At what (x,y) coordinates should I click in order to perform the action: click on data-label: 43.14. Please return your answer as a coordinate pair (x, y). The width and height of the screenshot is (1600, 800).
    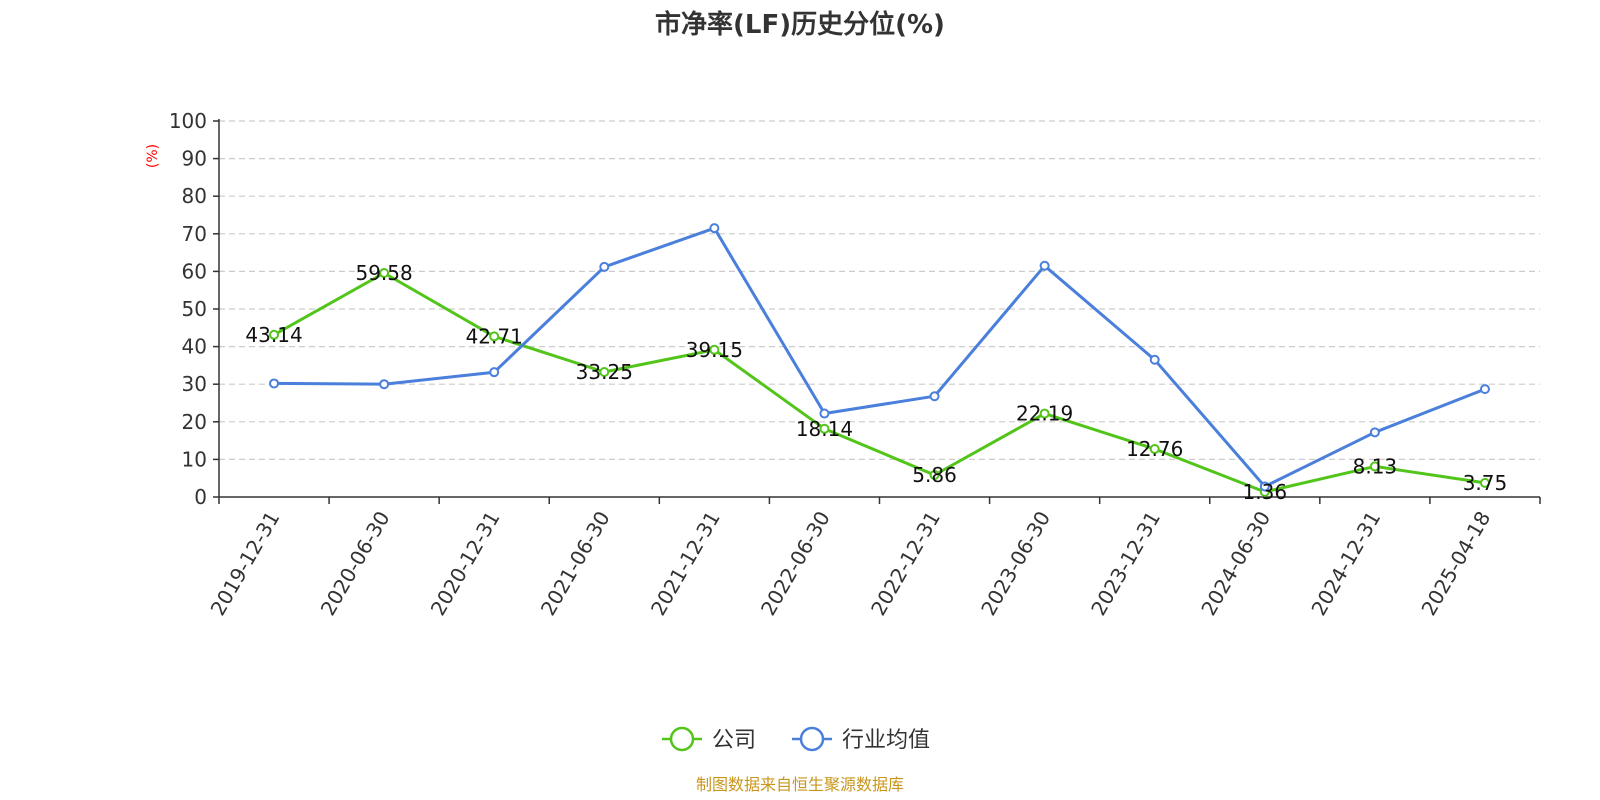
    Looking at the image, I should click on (273, 335).